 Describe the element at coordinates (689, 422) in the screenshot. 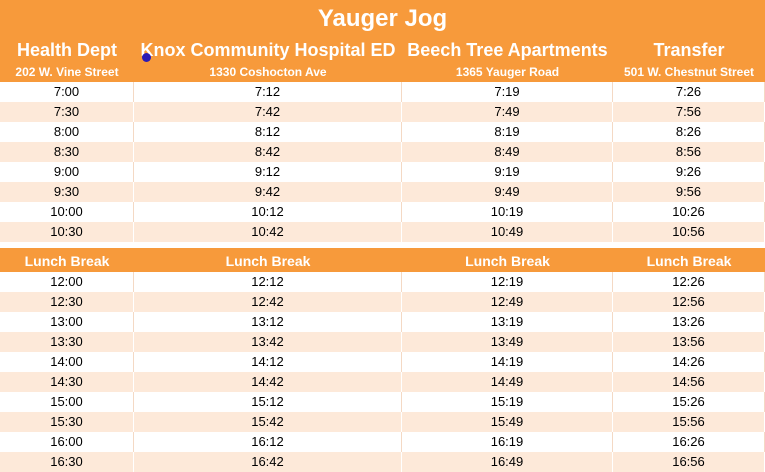

I see `time-cell: 15:56` at that location.